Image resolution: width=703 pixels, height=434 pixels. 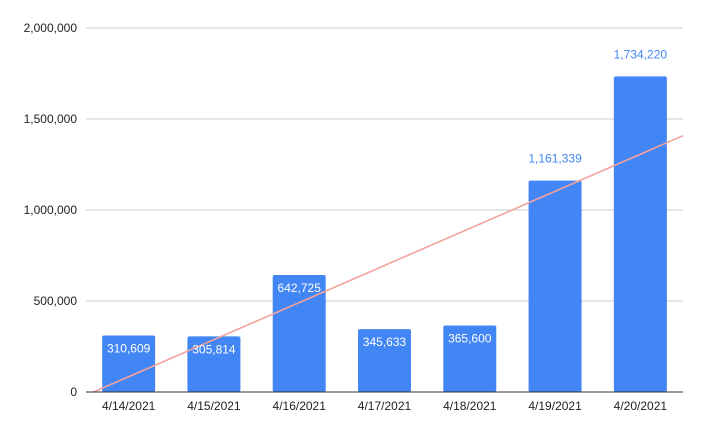 What do you see at coordinates (555, 159) in the screenshot?
I see `data-label: 1,161,339` at bounding box center [555, 159].